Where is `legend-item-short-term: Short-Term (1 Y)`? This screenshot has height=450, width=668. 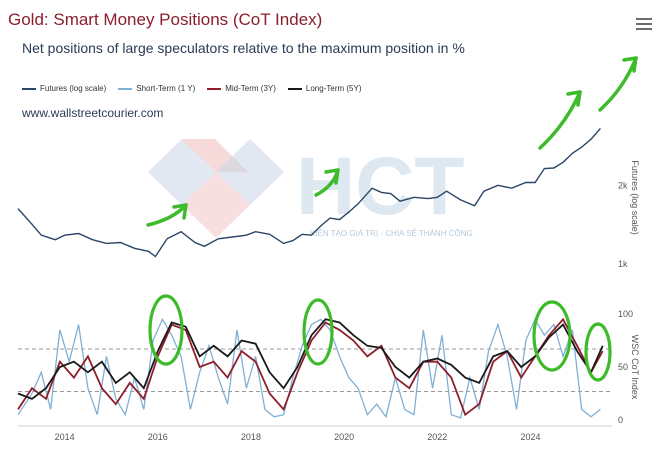
legend-item-short-term: Short-Term (1 Y) is located at coordinates (156, 88).